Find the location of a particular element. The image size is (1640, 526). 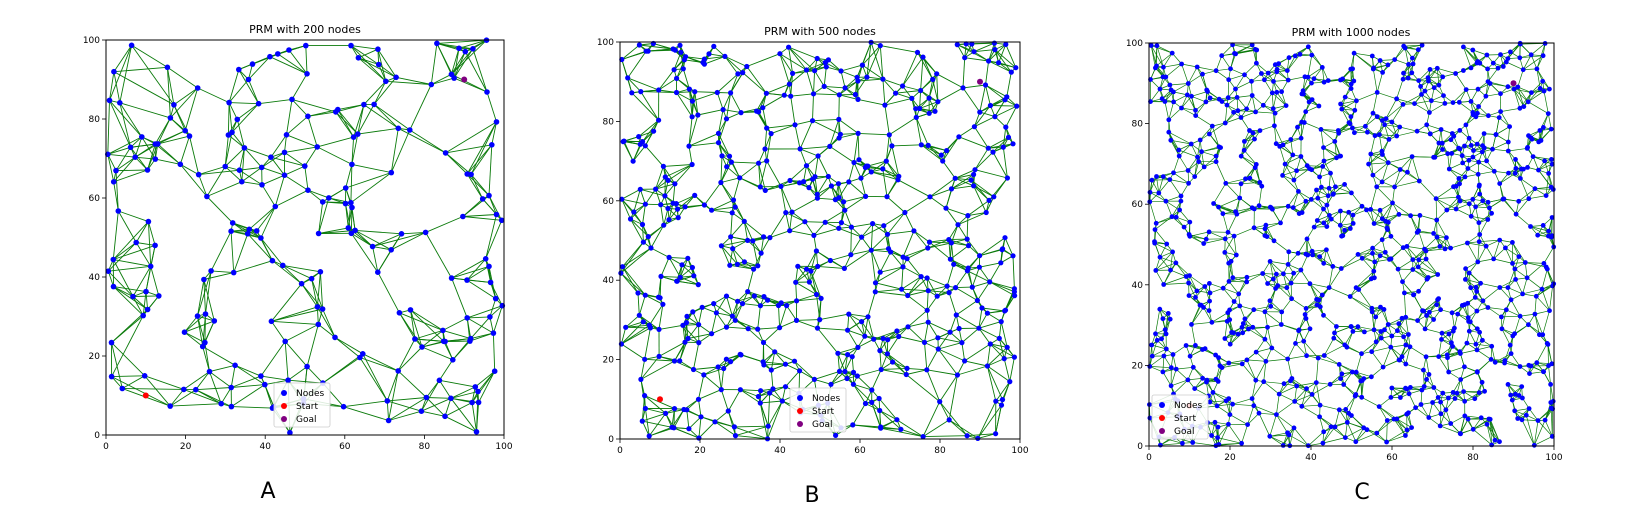

start-point is located at coordinates (145, 395).